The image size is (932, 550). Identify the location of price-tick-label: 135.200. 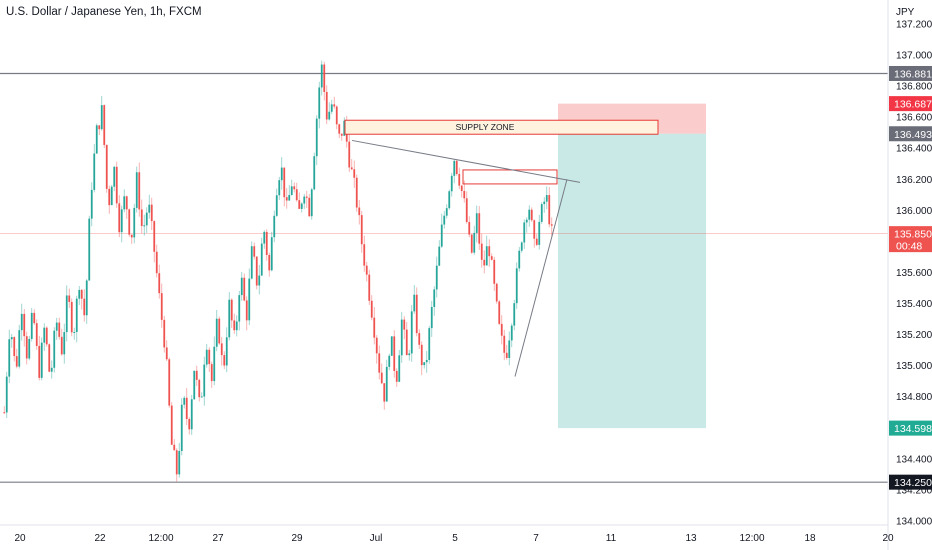
(914, 335).